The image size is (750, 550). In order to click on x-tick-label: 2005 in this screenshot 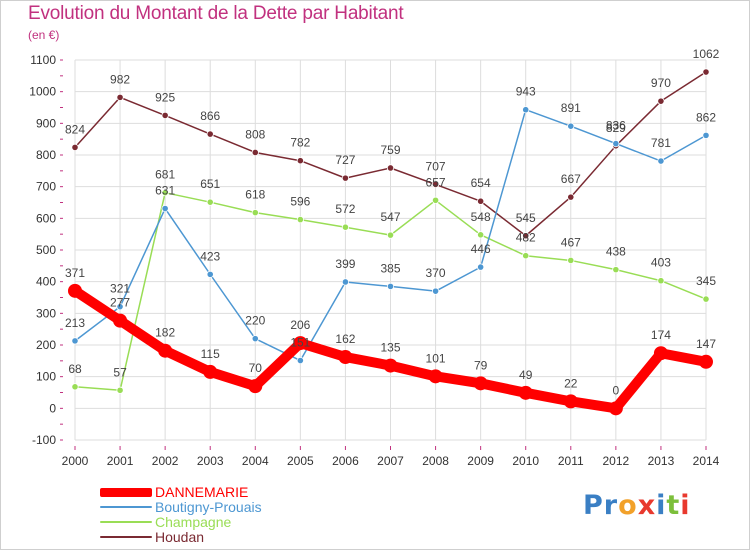, I will do `click(300, 461)`.